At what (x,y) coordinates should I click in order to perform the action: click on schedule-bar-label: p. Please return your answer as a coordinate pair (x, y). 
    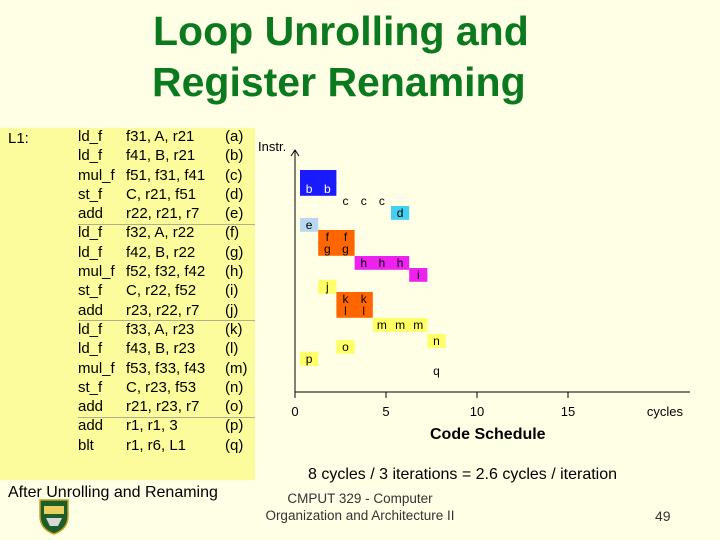
    Looking at the image, I should click on (309, 359).